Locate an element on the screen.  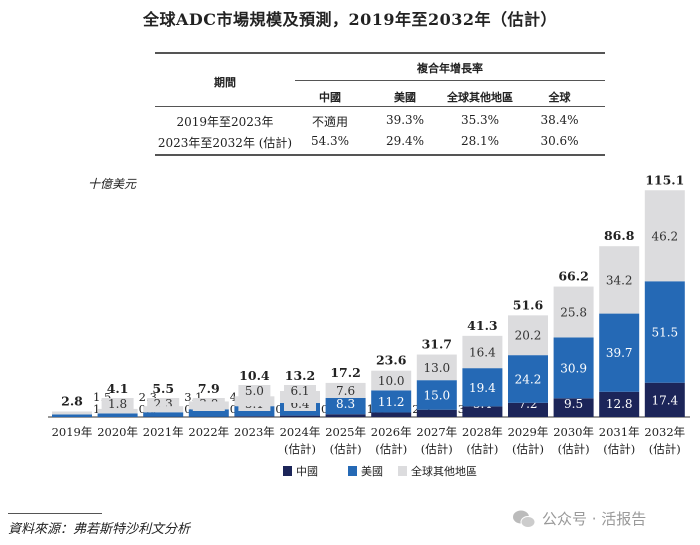
x-tick-label: 2028年 is located at coordinates (482, 432).